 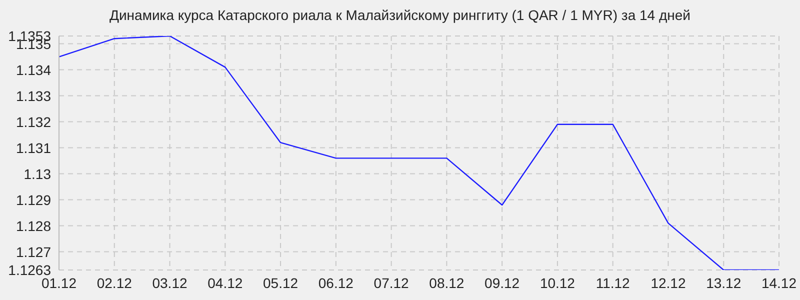 What do you see at coordinates (613, 282) in the screenshot?
I see `x-tick-label: 11.12` at bounding box center [613, 282].